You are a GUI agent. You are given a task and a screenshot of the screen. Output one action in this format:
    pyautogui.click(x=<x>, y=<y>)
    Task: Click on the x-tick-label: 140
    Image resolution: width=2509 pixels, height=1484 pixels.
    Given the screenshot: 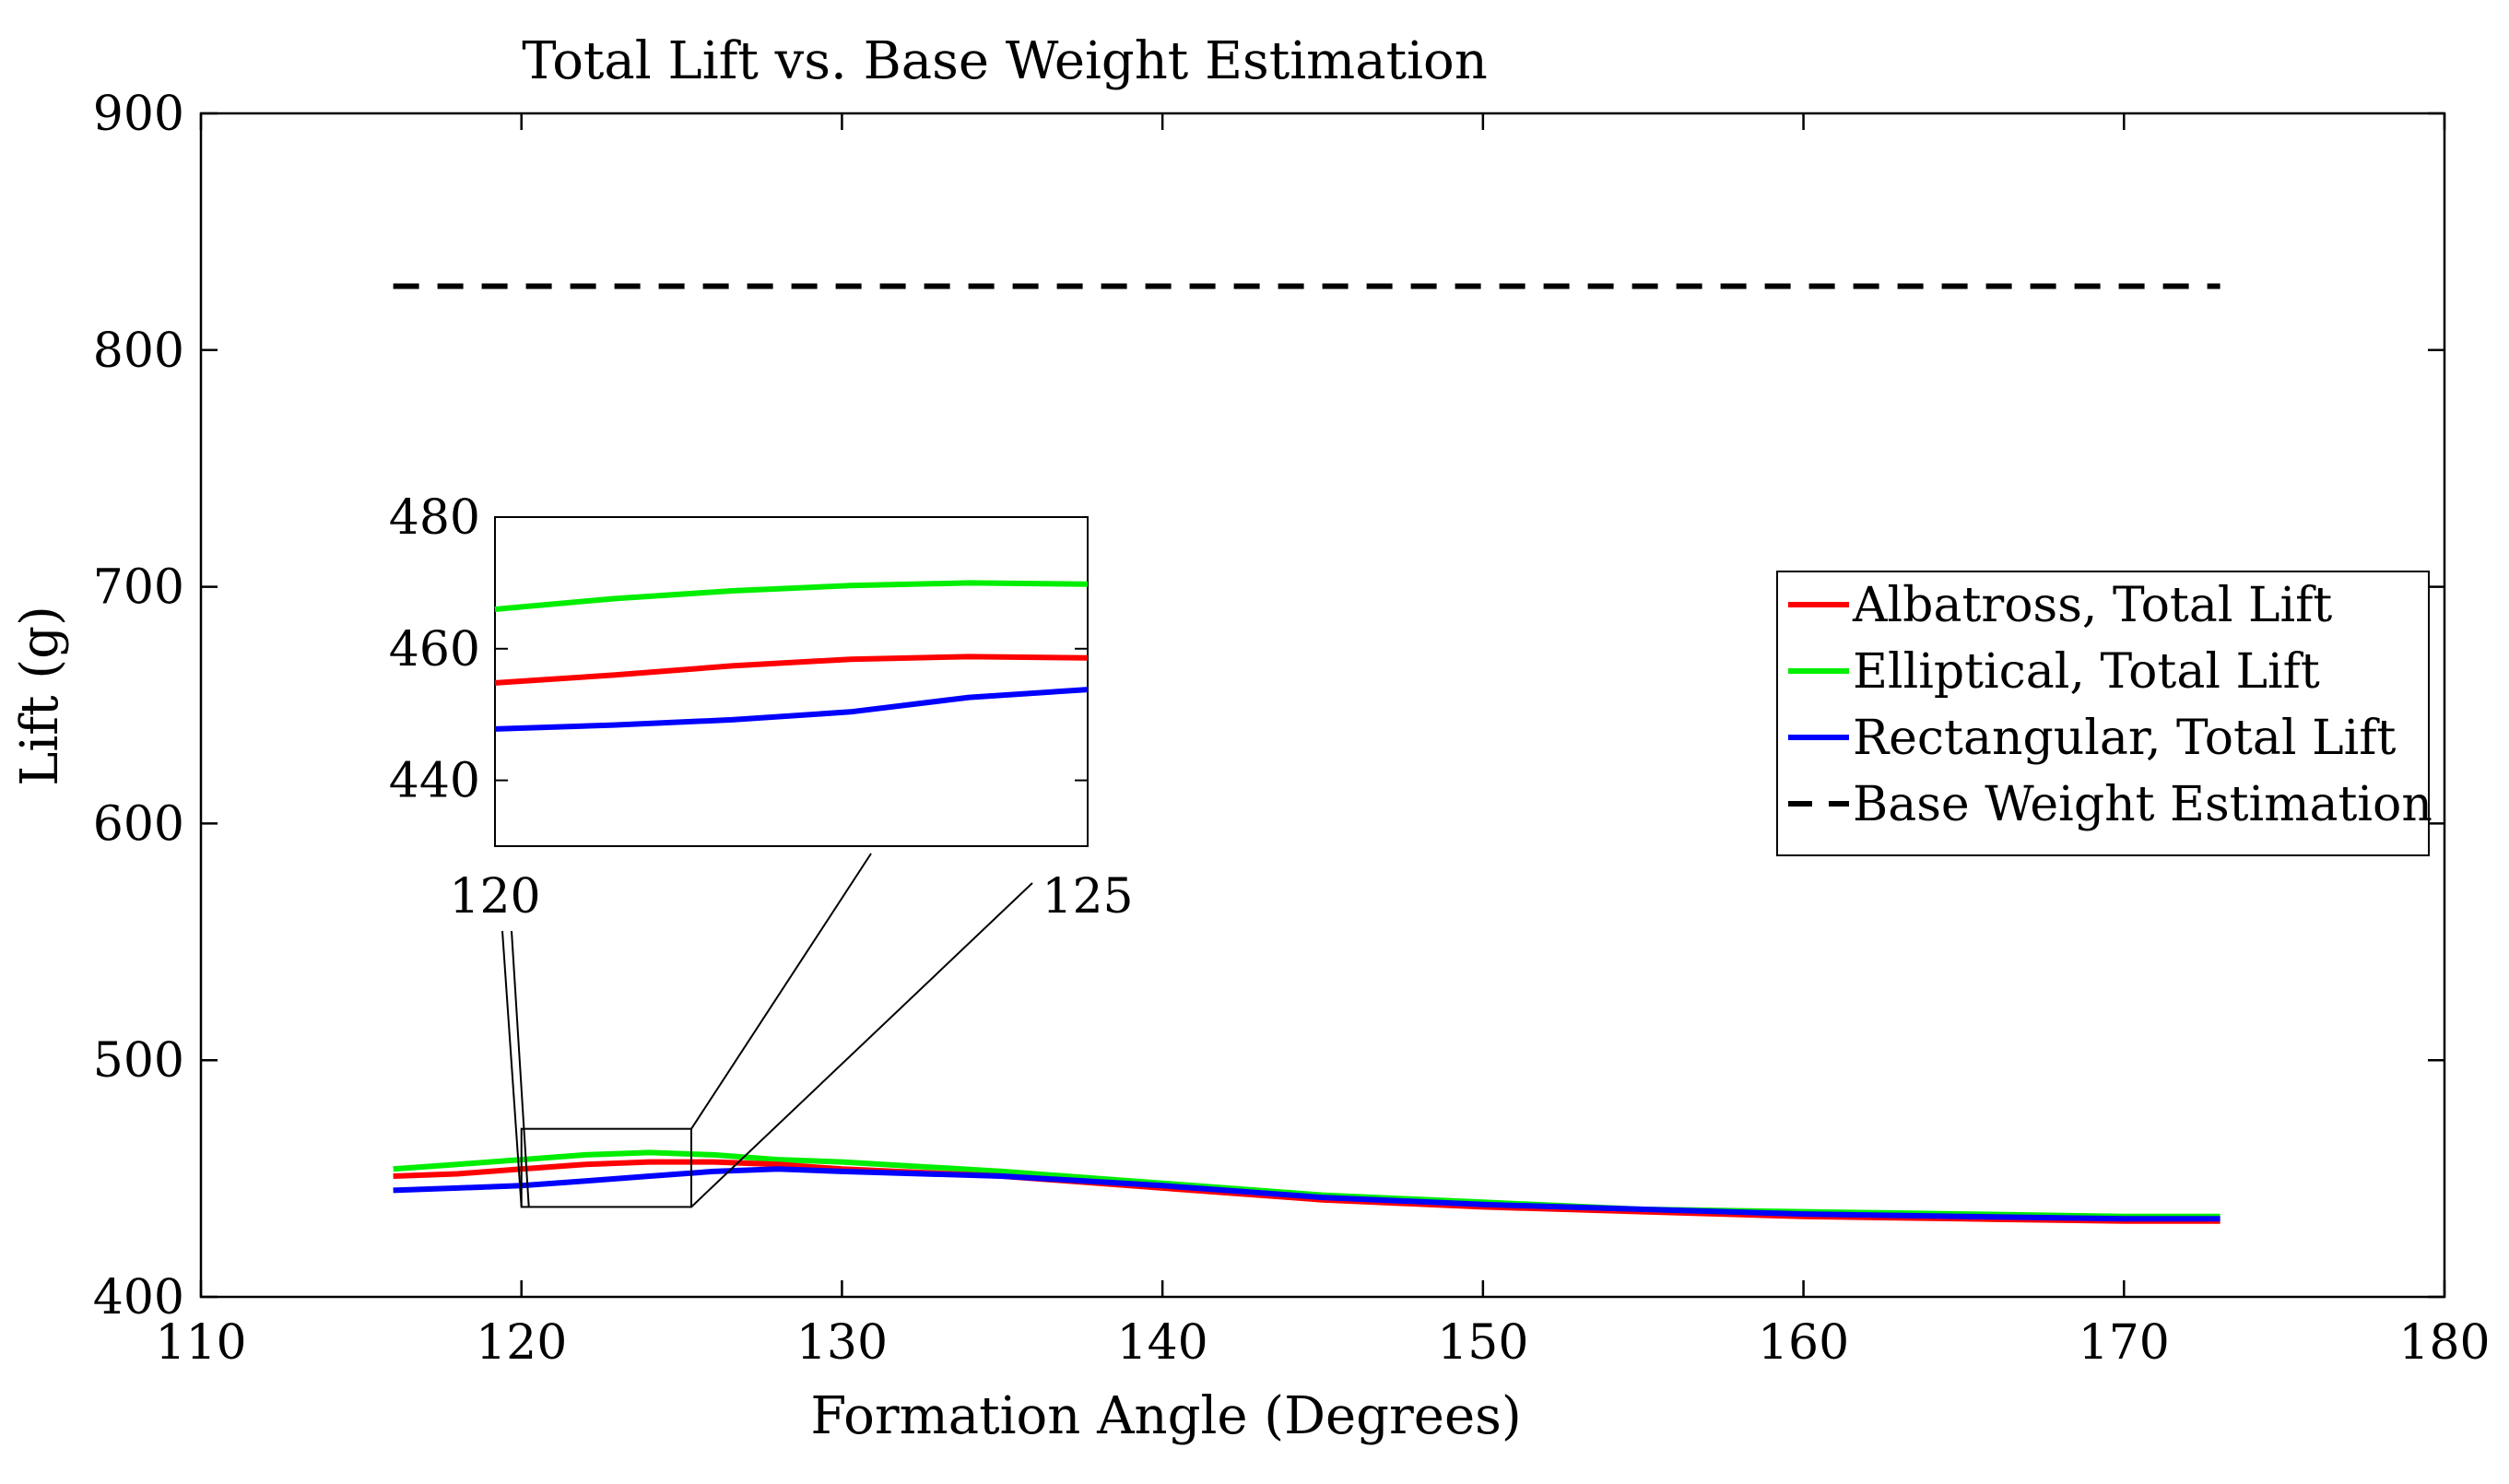 What is the action you would take?
    pyautogui.click(x=1162, y=1343)
    